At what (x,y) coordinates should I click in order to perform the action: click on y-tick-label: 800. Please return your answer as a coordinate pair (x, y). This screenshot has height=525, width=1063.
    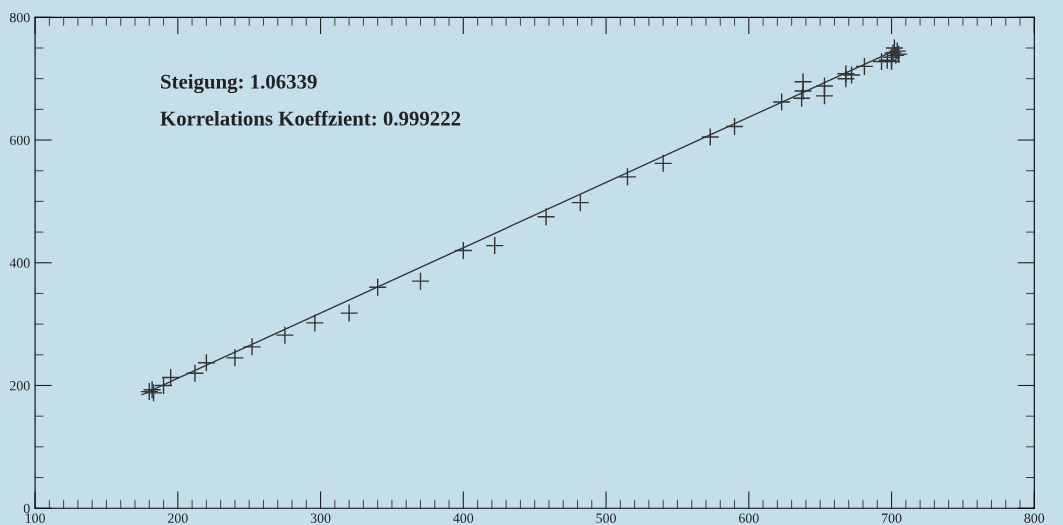
    Looking at the image, I should click on (19, 17).